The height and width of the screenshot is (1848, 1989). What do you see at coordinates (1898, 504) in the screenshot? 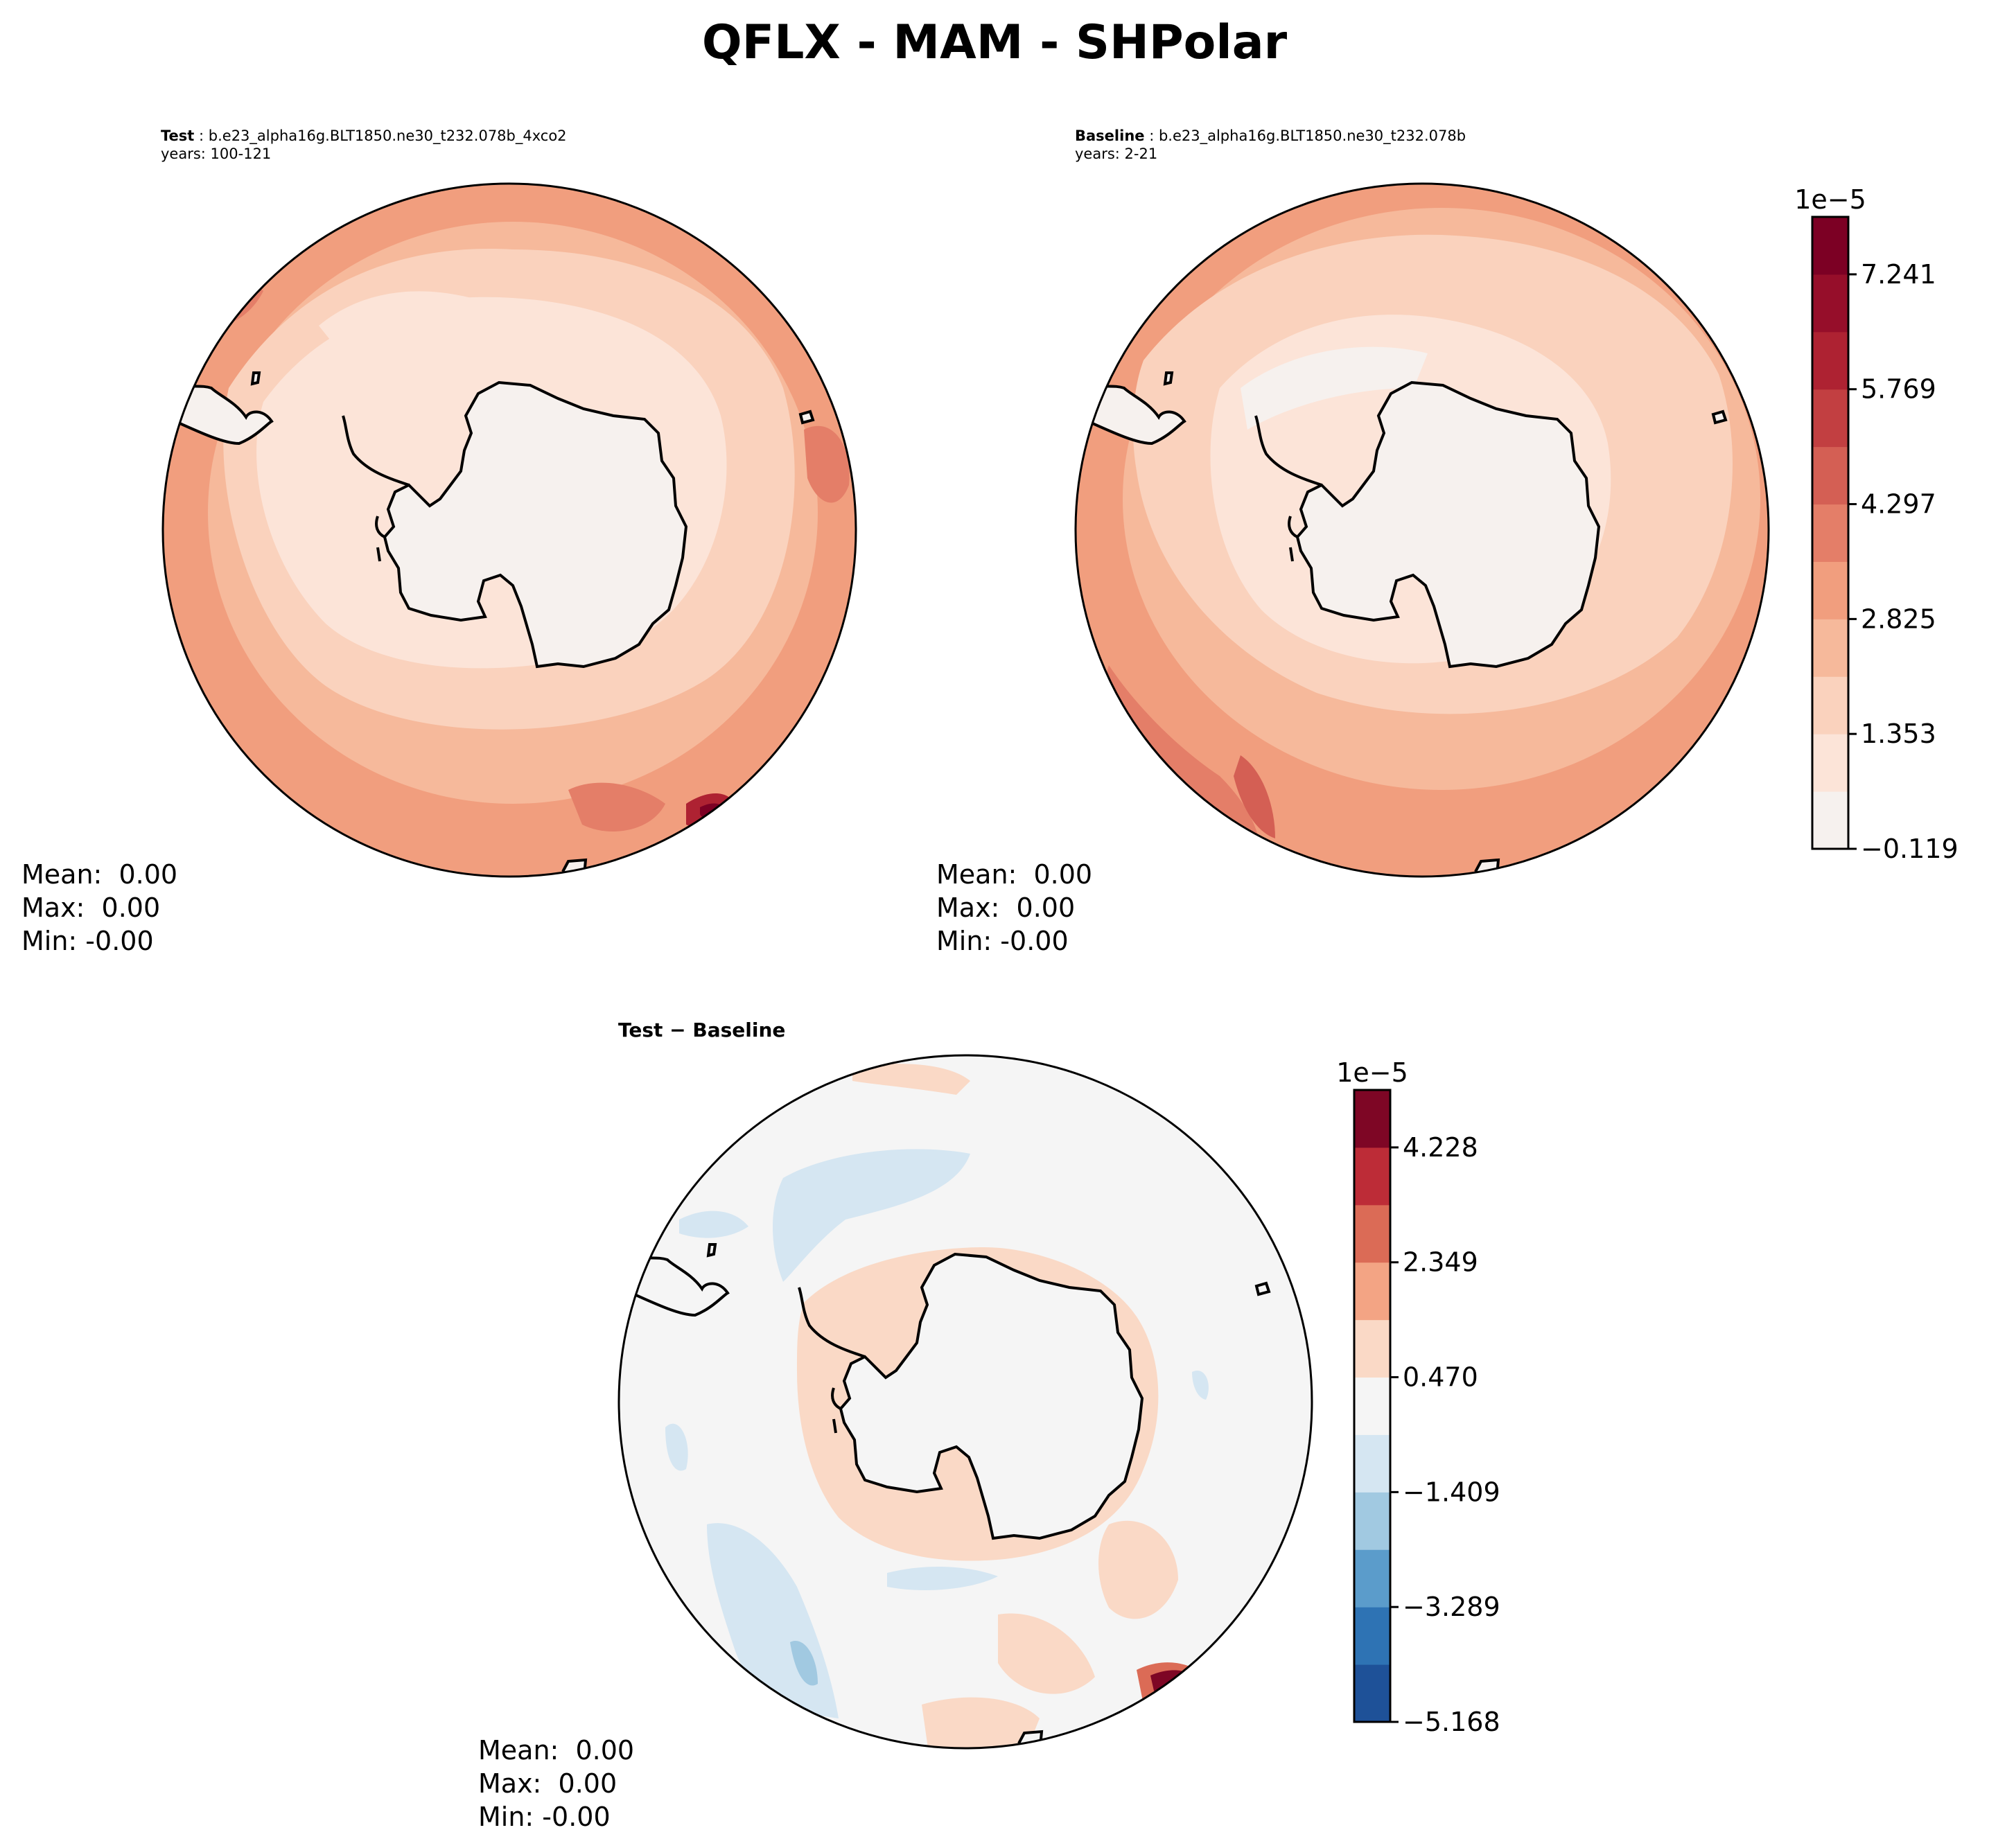
I see `main-colorbar-tick-label: 4.297` at bounding box center [1898, 504].